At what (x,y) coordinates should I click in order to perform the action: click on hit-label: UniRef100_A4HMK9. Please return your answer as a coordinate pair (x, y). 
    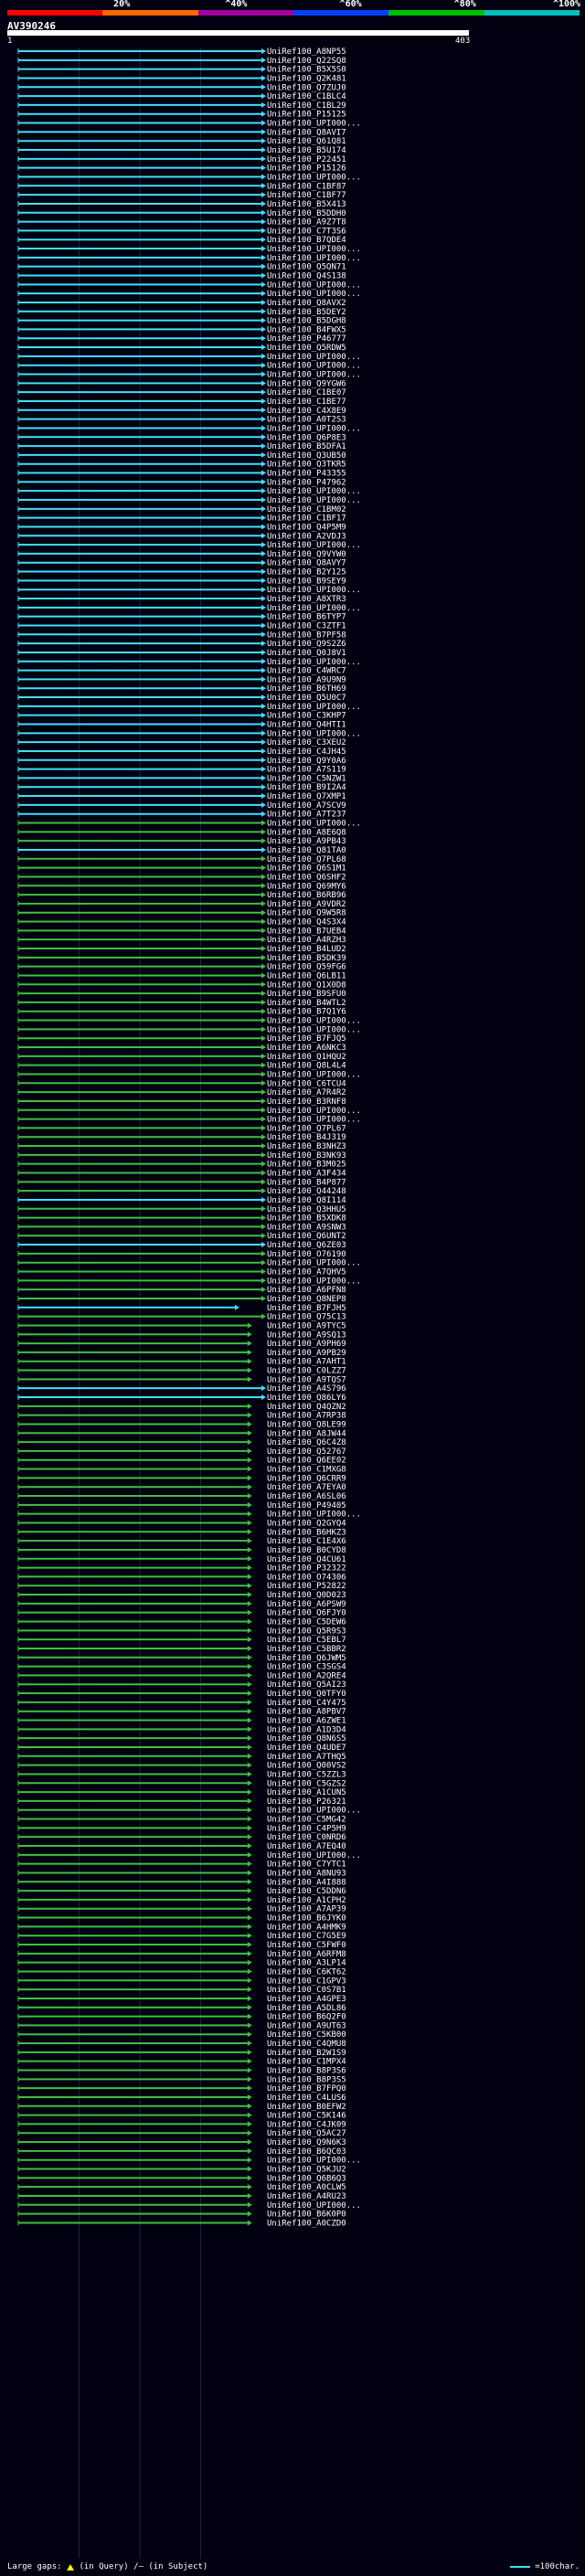
    Looking at the image, I should click on (307, 1927).